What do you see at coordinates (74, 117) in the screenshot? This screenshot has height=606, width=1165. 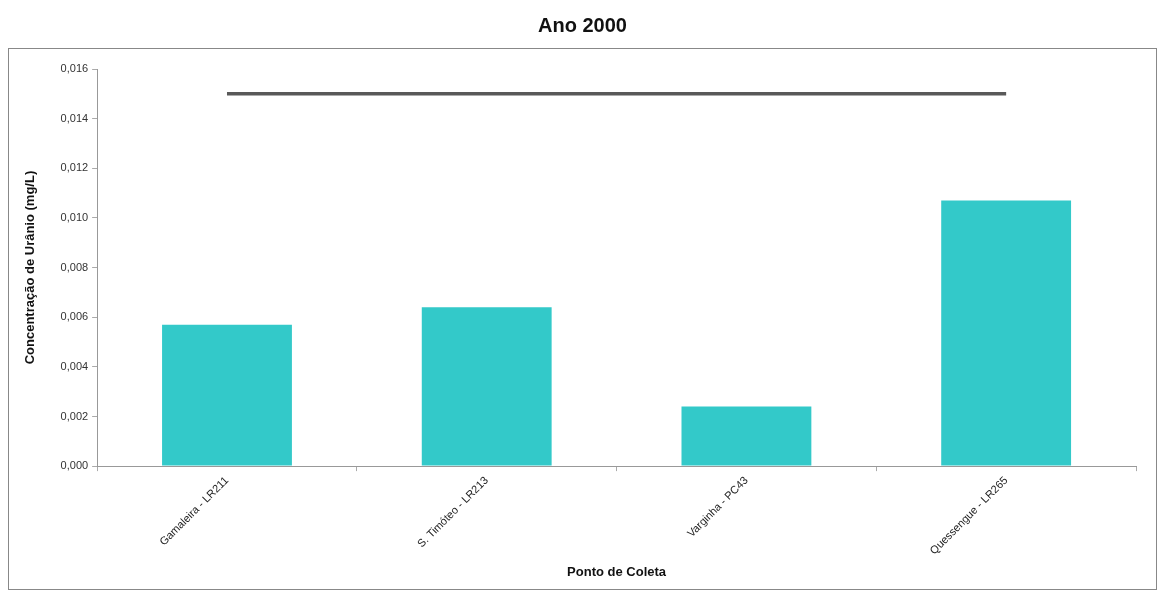 I see `y-tick-label: 0,014` at bounding box center [74, 117].